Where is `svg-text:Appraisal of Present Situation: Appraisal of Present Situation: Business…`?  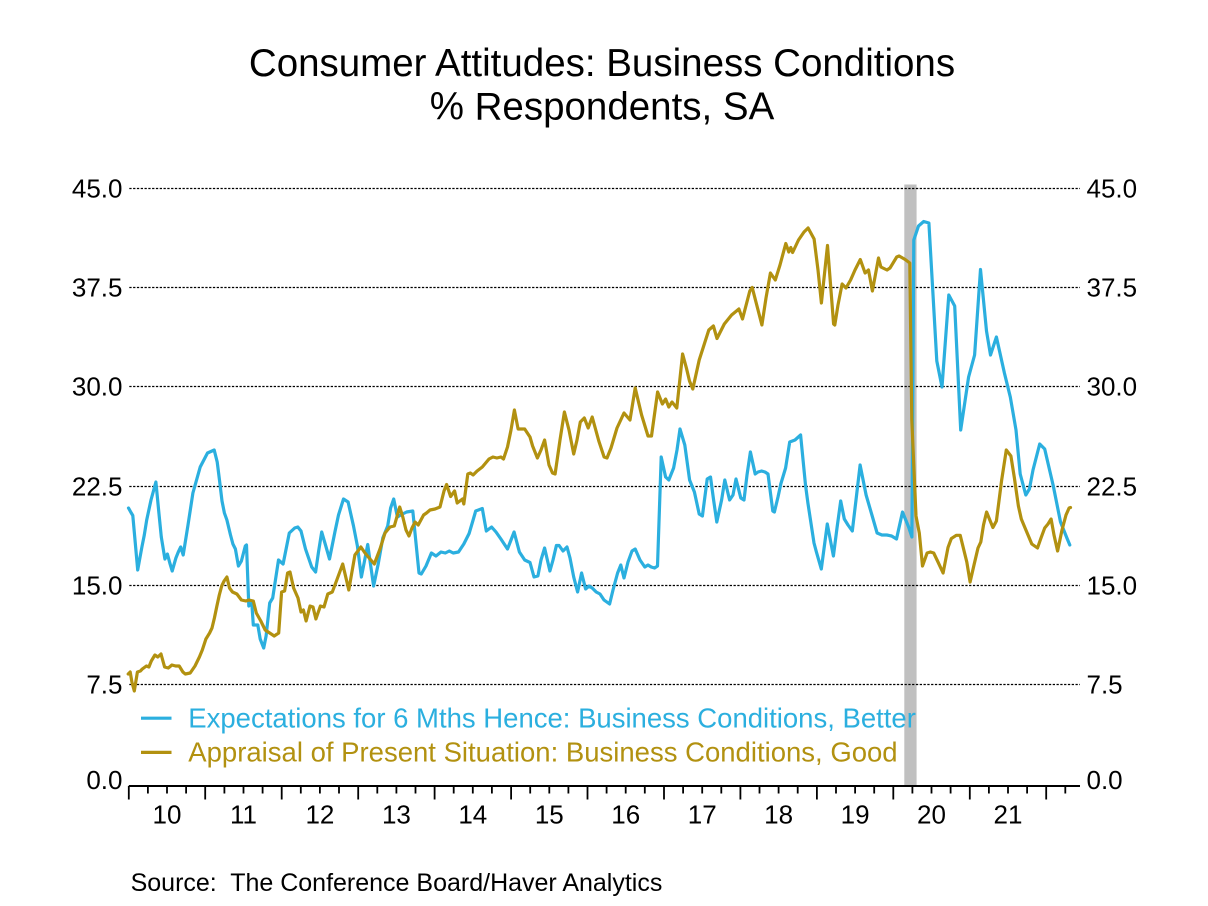 svg-text:Appraisal of Present Situation: Appraisal of Present Situation: Business… is located at coordinates (542, 752).